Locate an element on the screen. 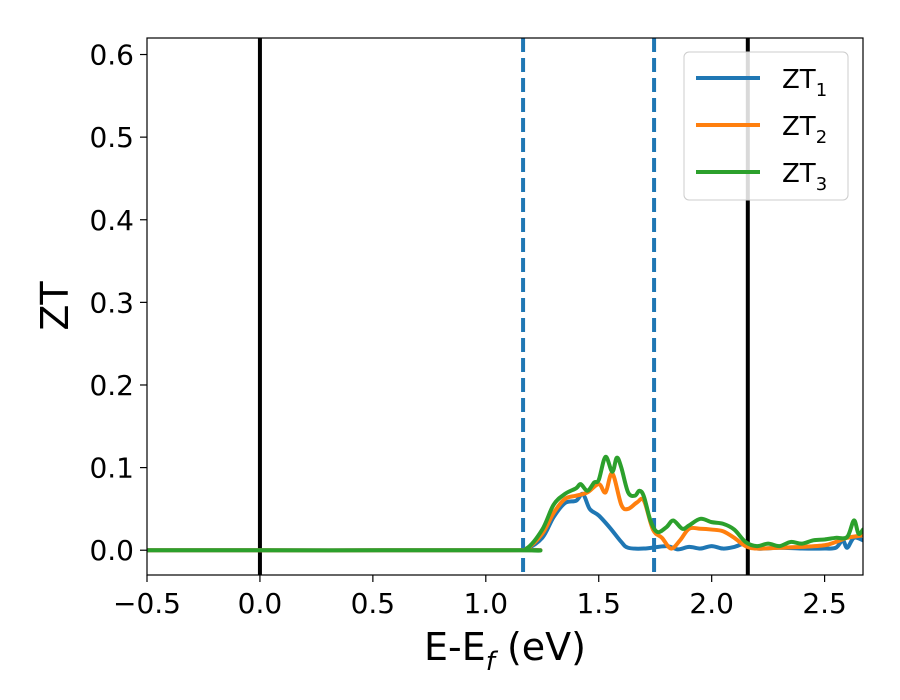  x-axis-title-unit: (eV) is located at coordinates (540, 647).